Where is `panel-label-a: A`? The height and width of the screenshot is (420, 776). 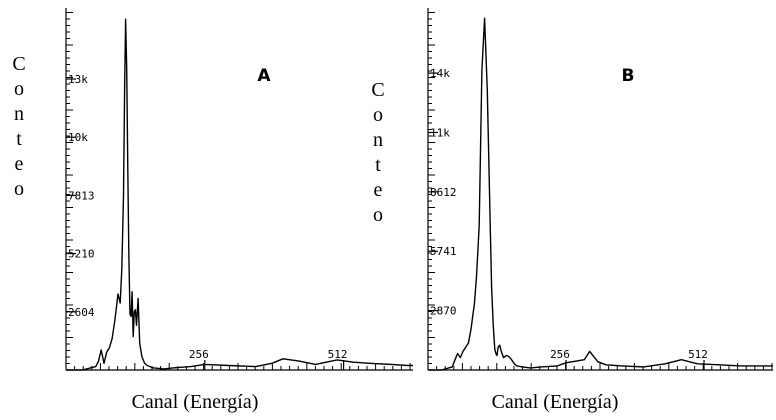
panel-label-a: A is located at coordinates (264, 76).